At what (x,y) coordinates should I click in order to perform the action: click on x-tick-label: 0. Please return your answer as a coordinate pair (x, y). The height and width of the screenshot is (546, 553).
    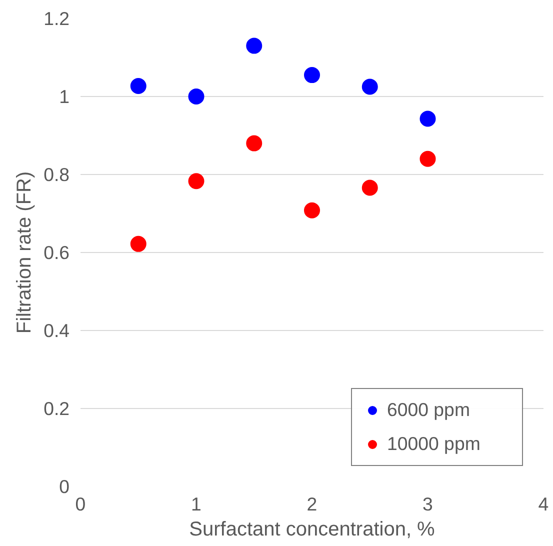
    Looking at the image, I should click on (80, 504).